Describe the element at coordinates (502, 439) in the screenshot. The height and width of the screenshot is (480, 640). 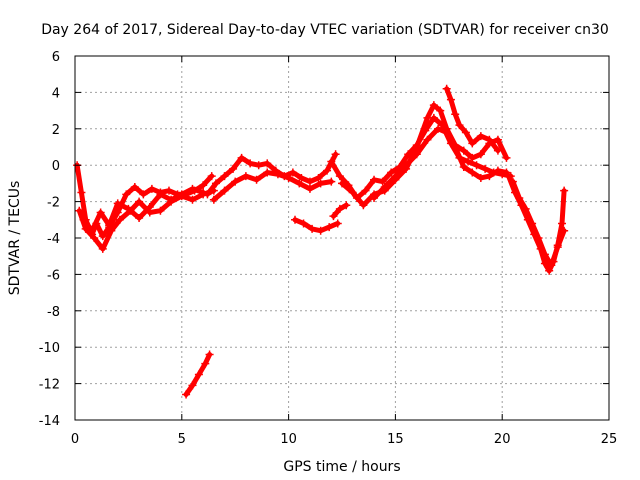
I see `x-tick-label: 20` at that location.